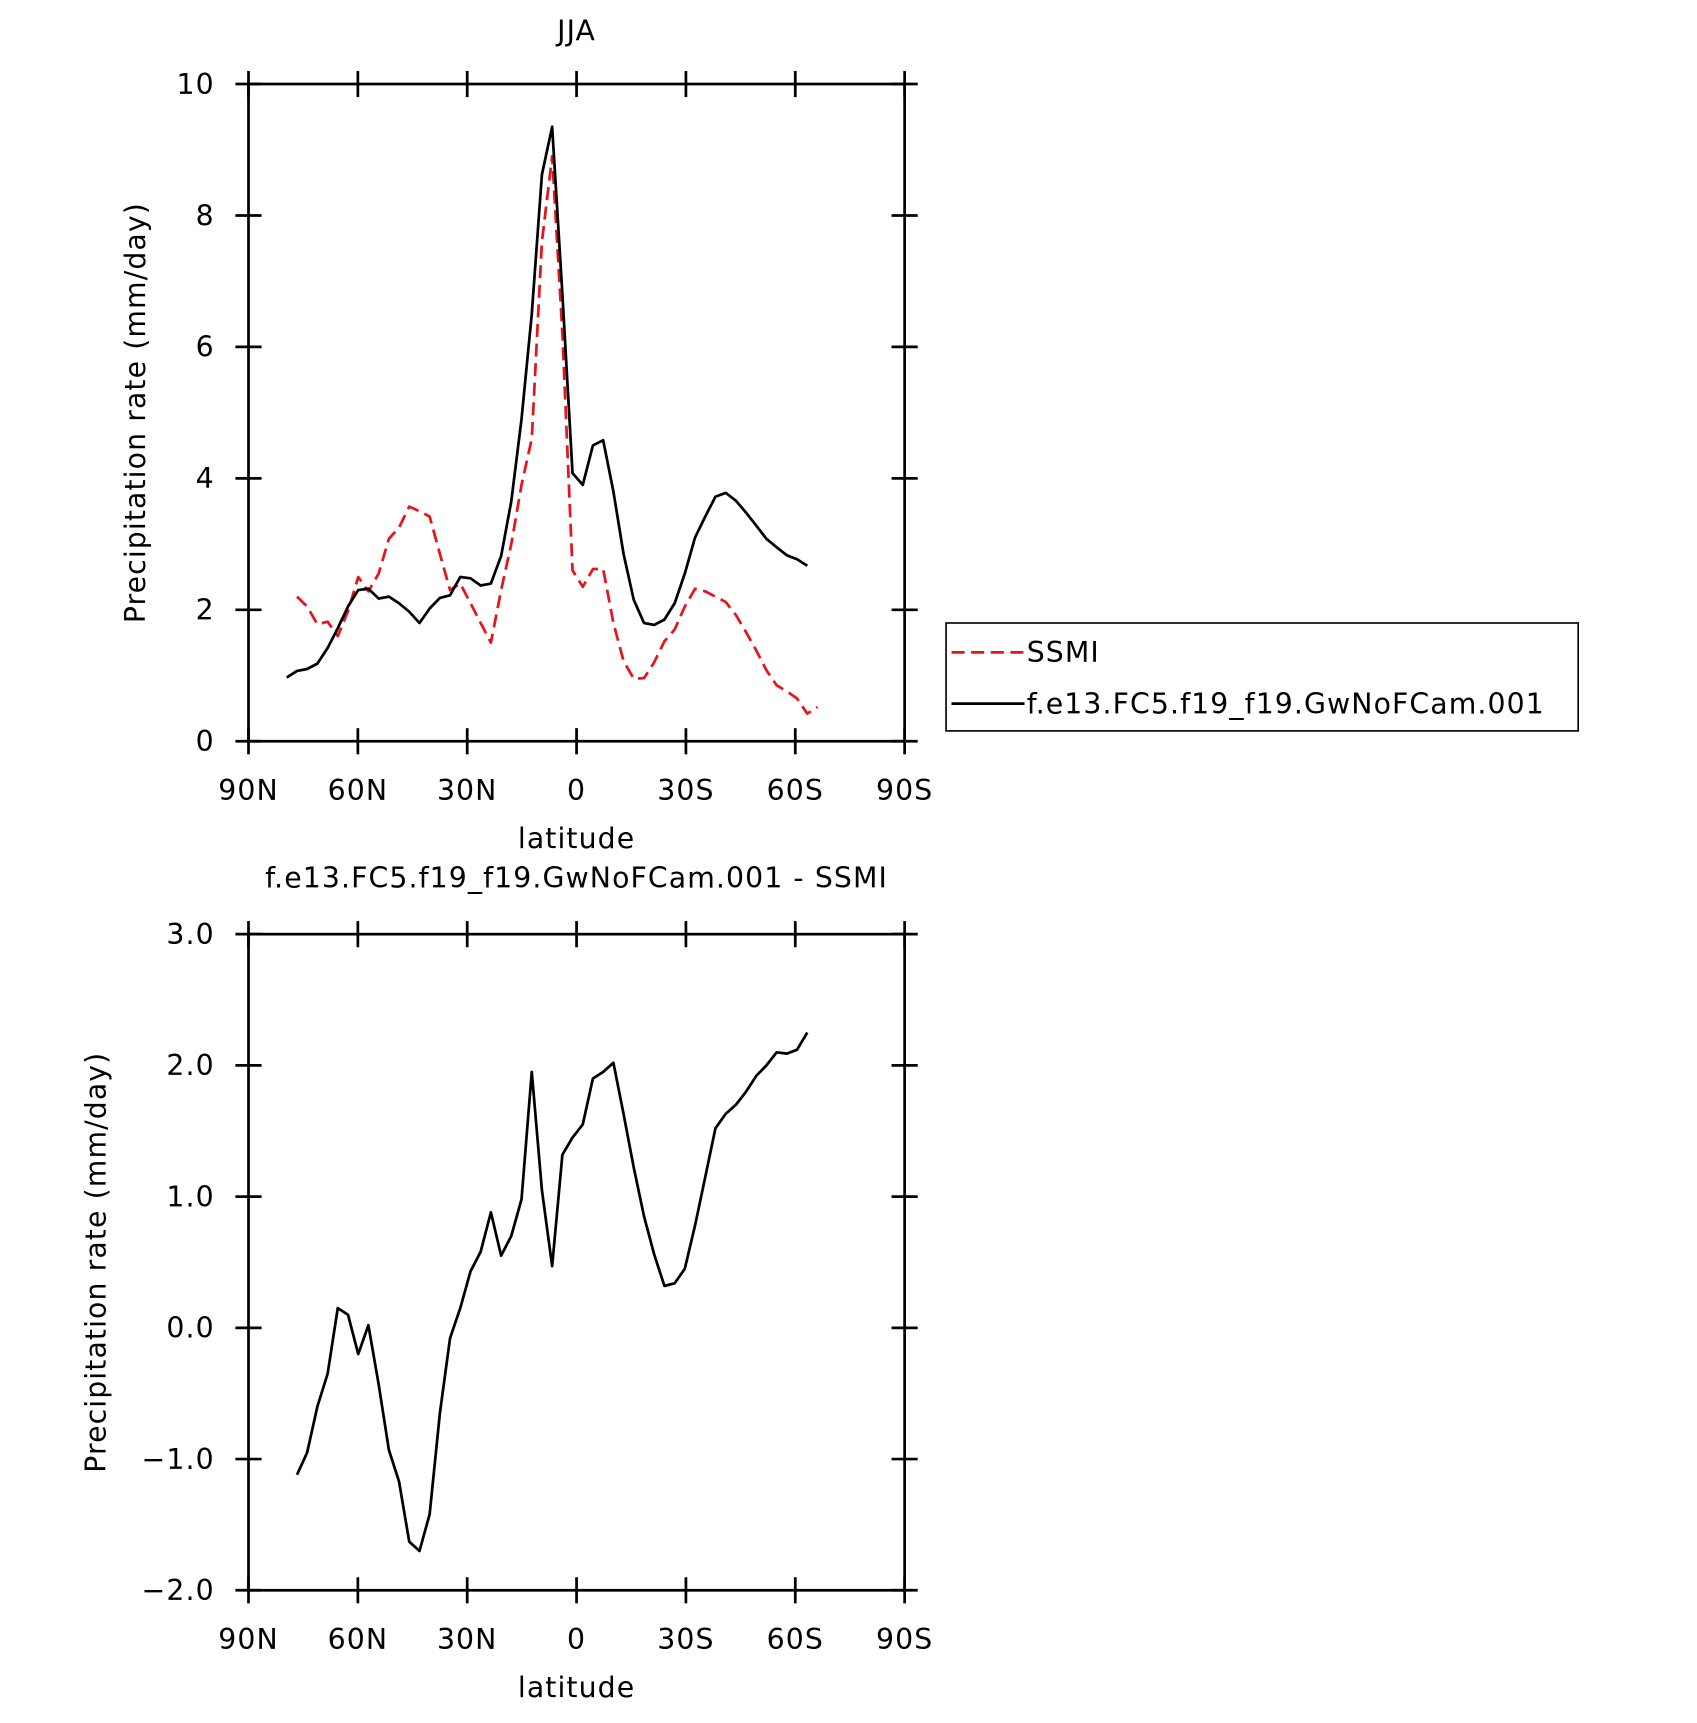 This screenshot has height=1723, width=1697. Describe the element at coordinates (575, 30) in the screenshot. I see `chart-title: JJA` at that location.